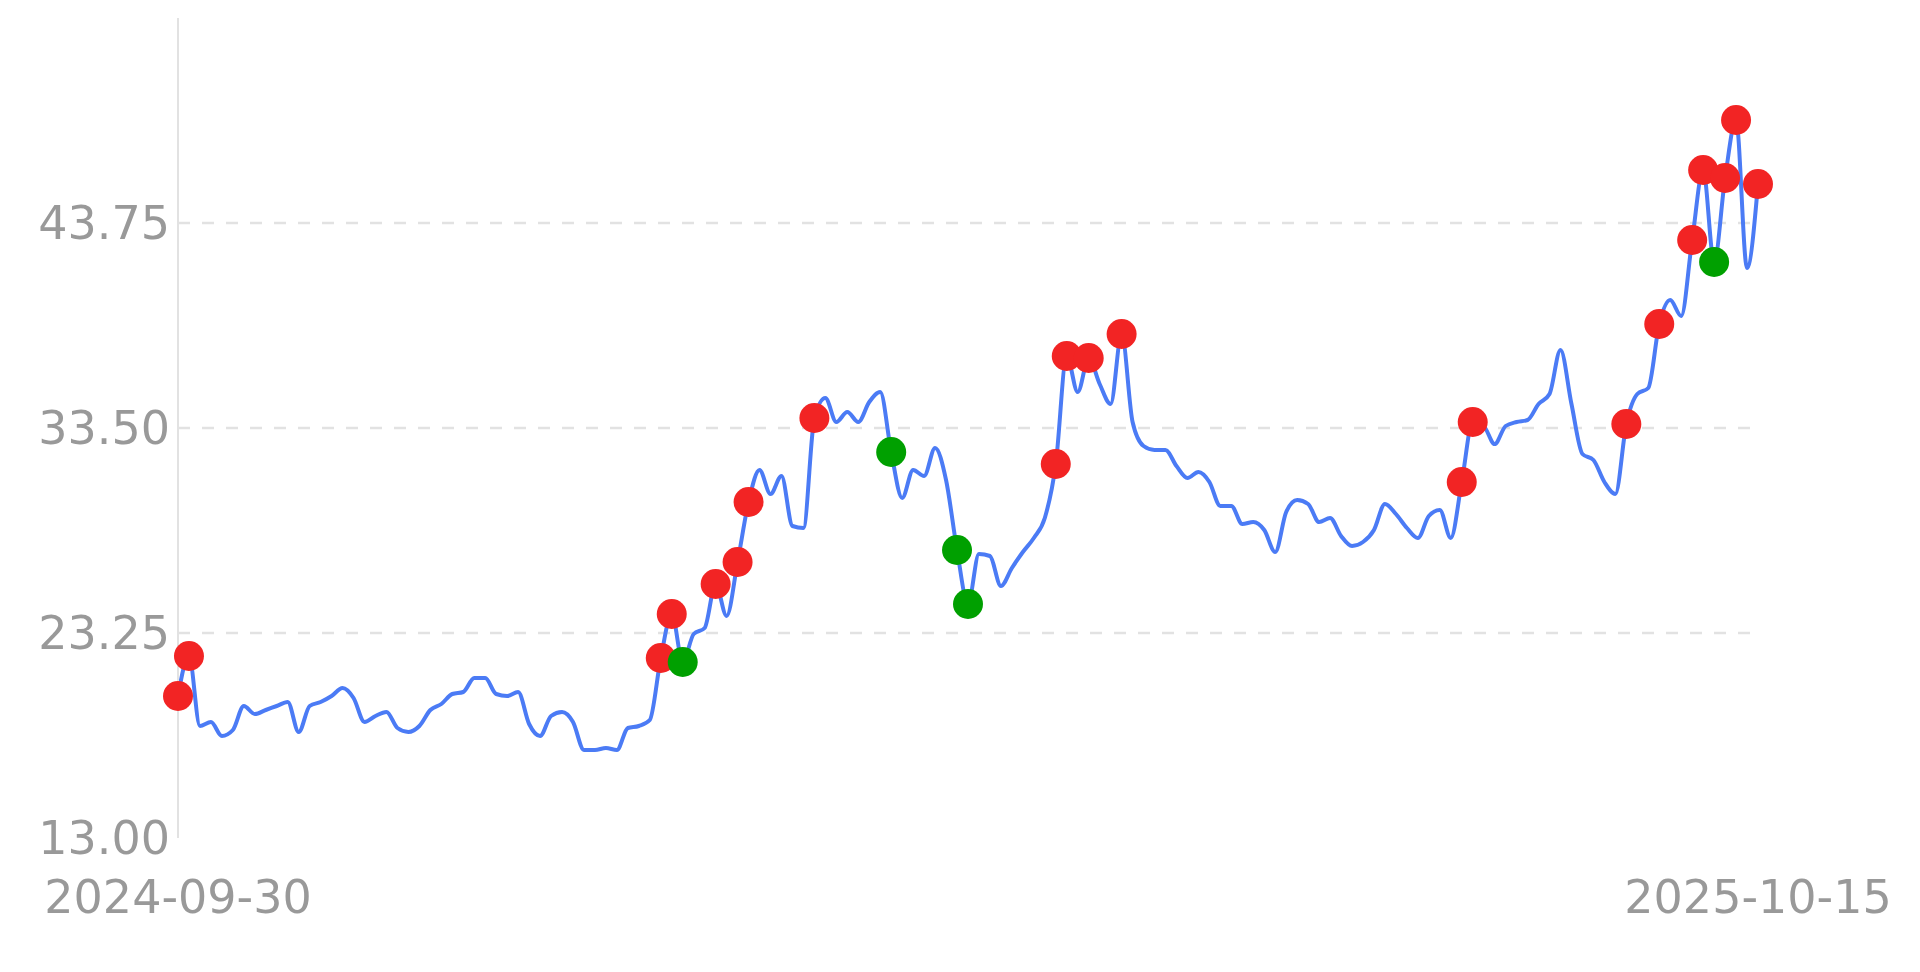 The width and height of the screenshot is (1920, 972). Describe the element at coordinates (104, 633) in the screenshot. I see `y-tick-label: 23.25` at that location.